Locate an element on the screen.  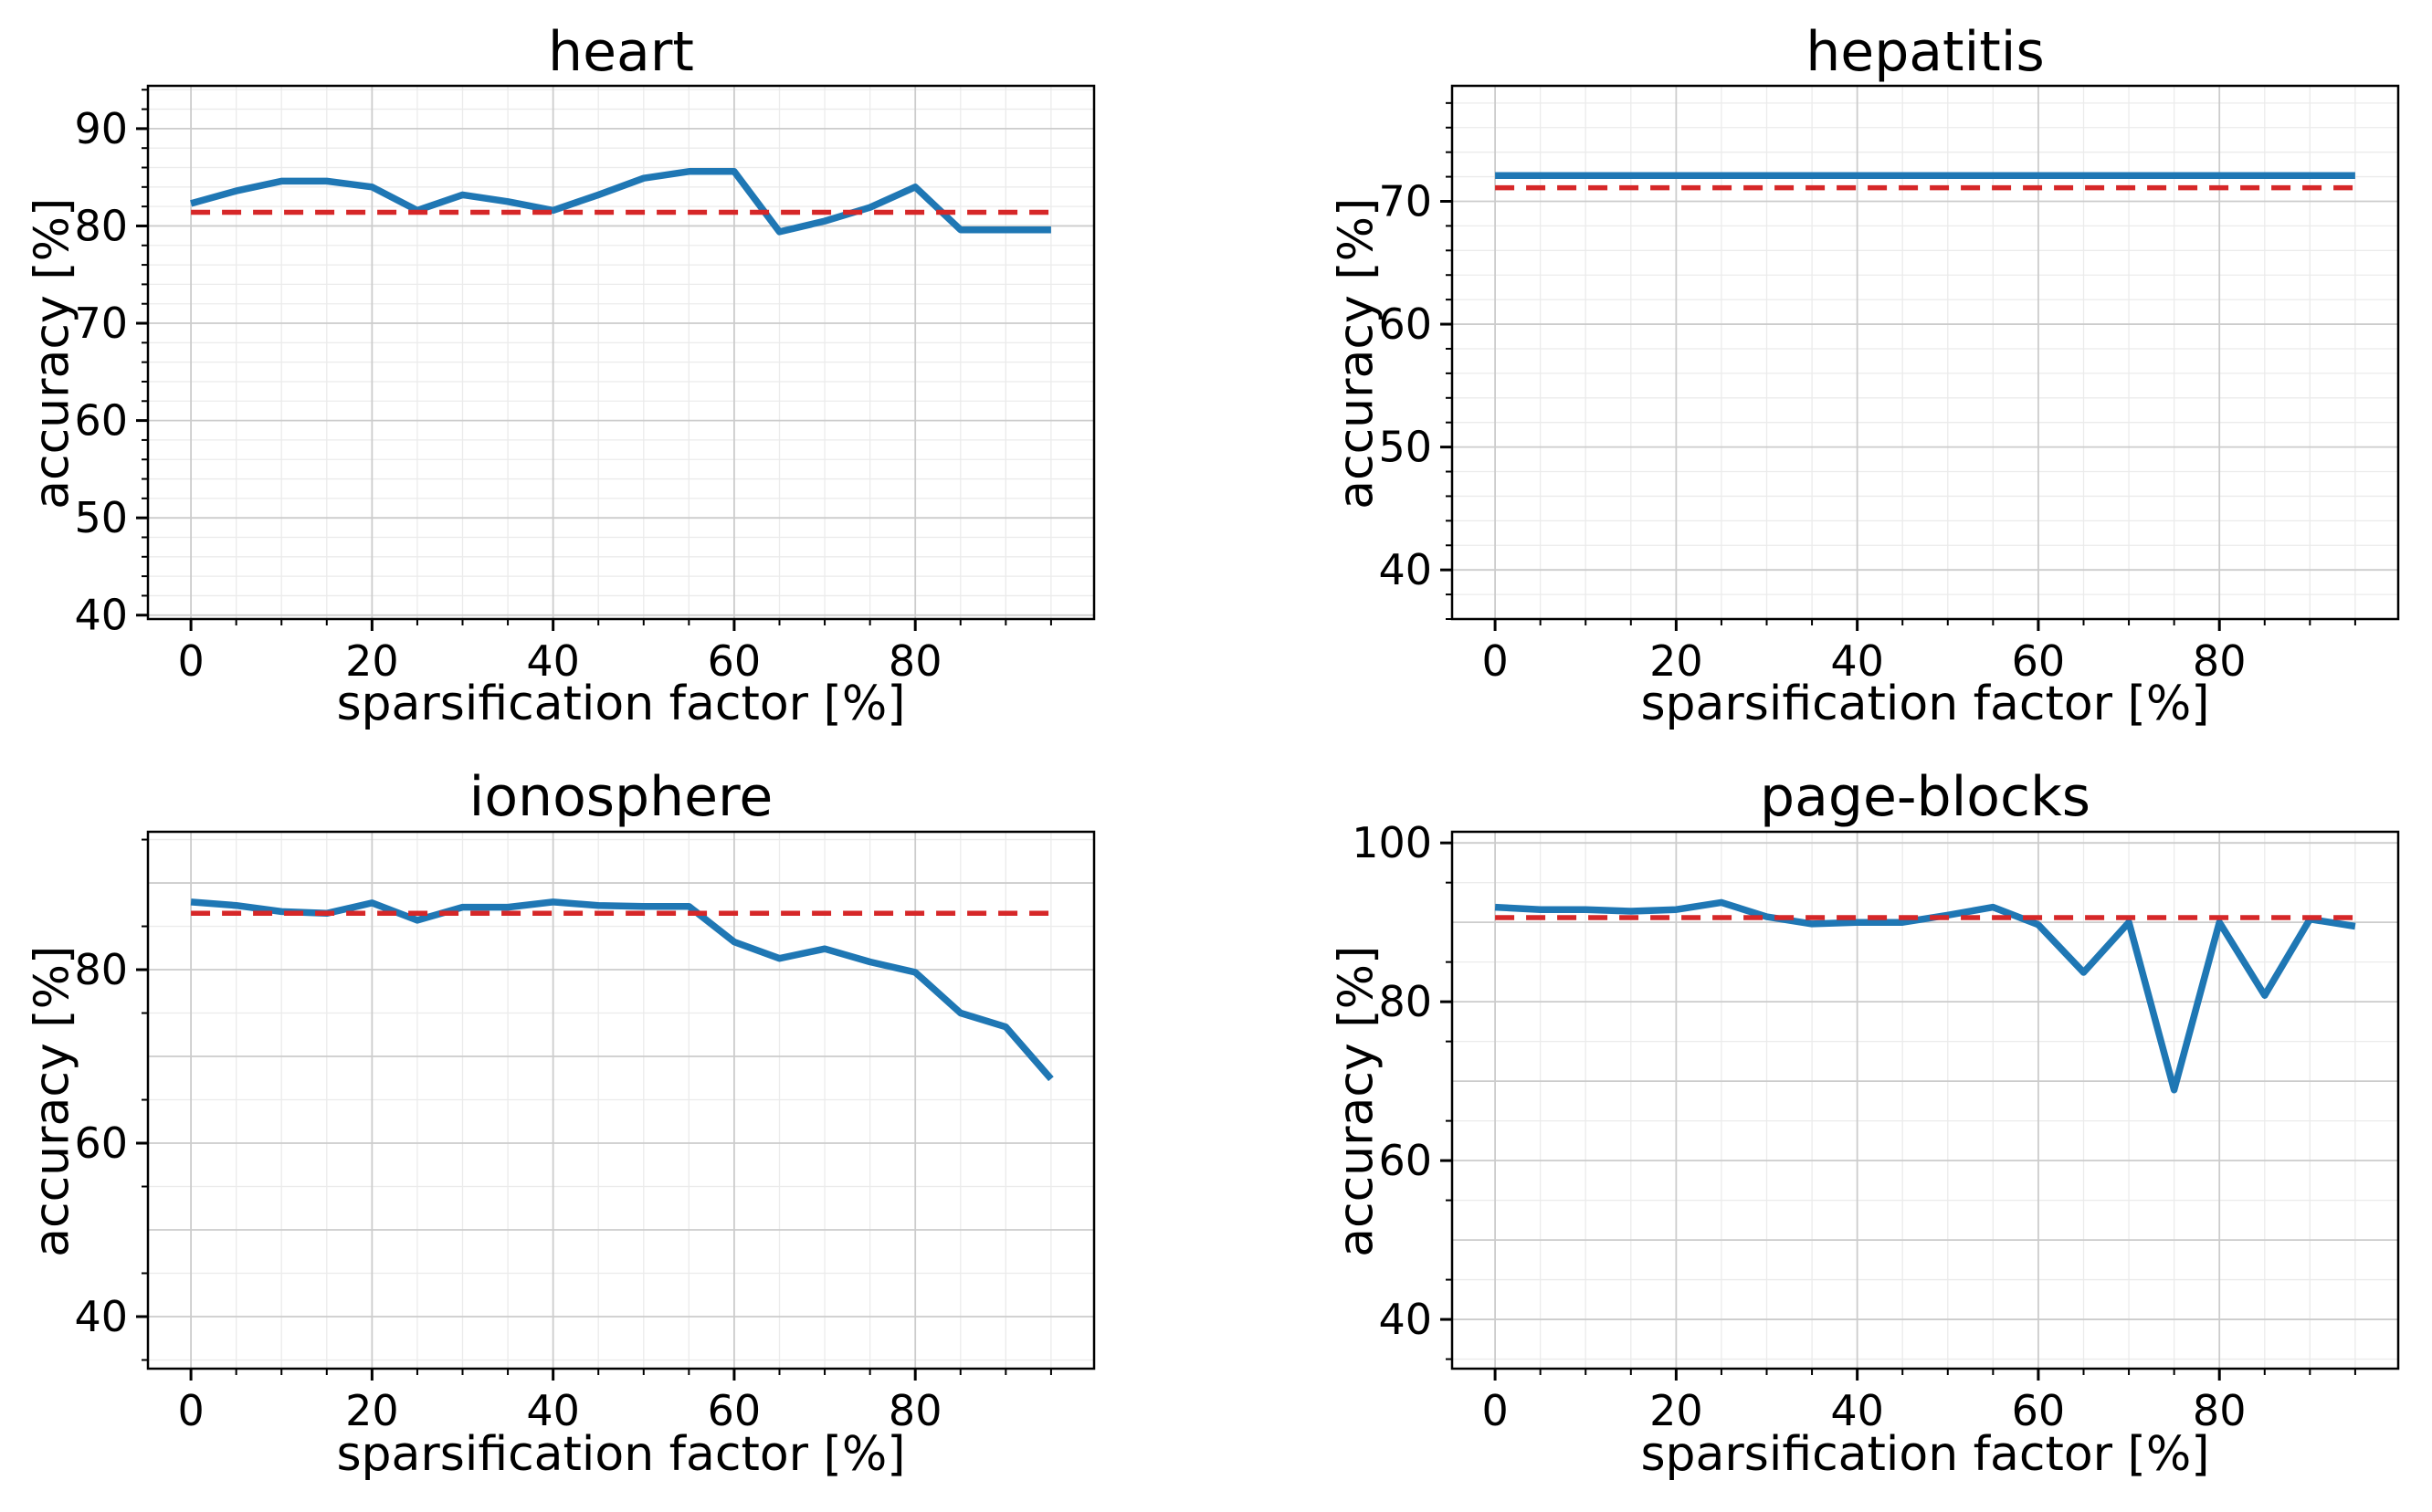
chart-title: page-blocks is located at coordinates (1925, 797).